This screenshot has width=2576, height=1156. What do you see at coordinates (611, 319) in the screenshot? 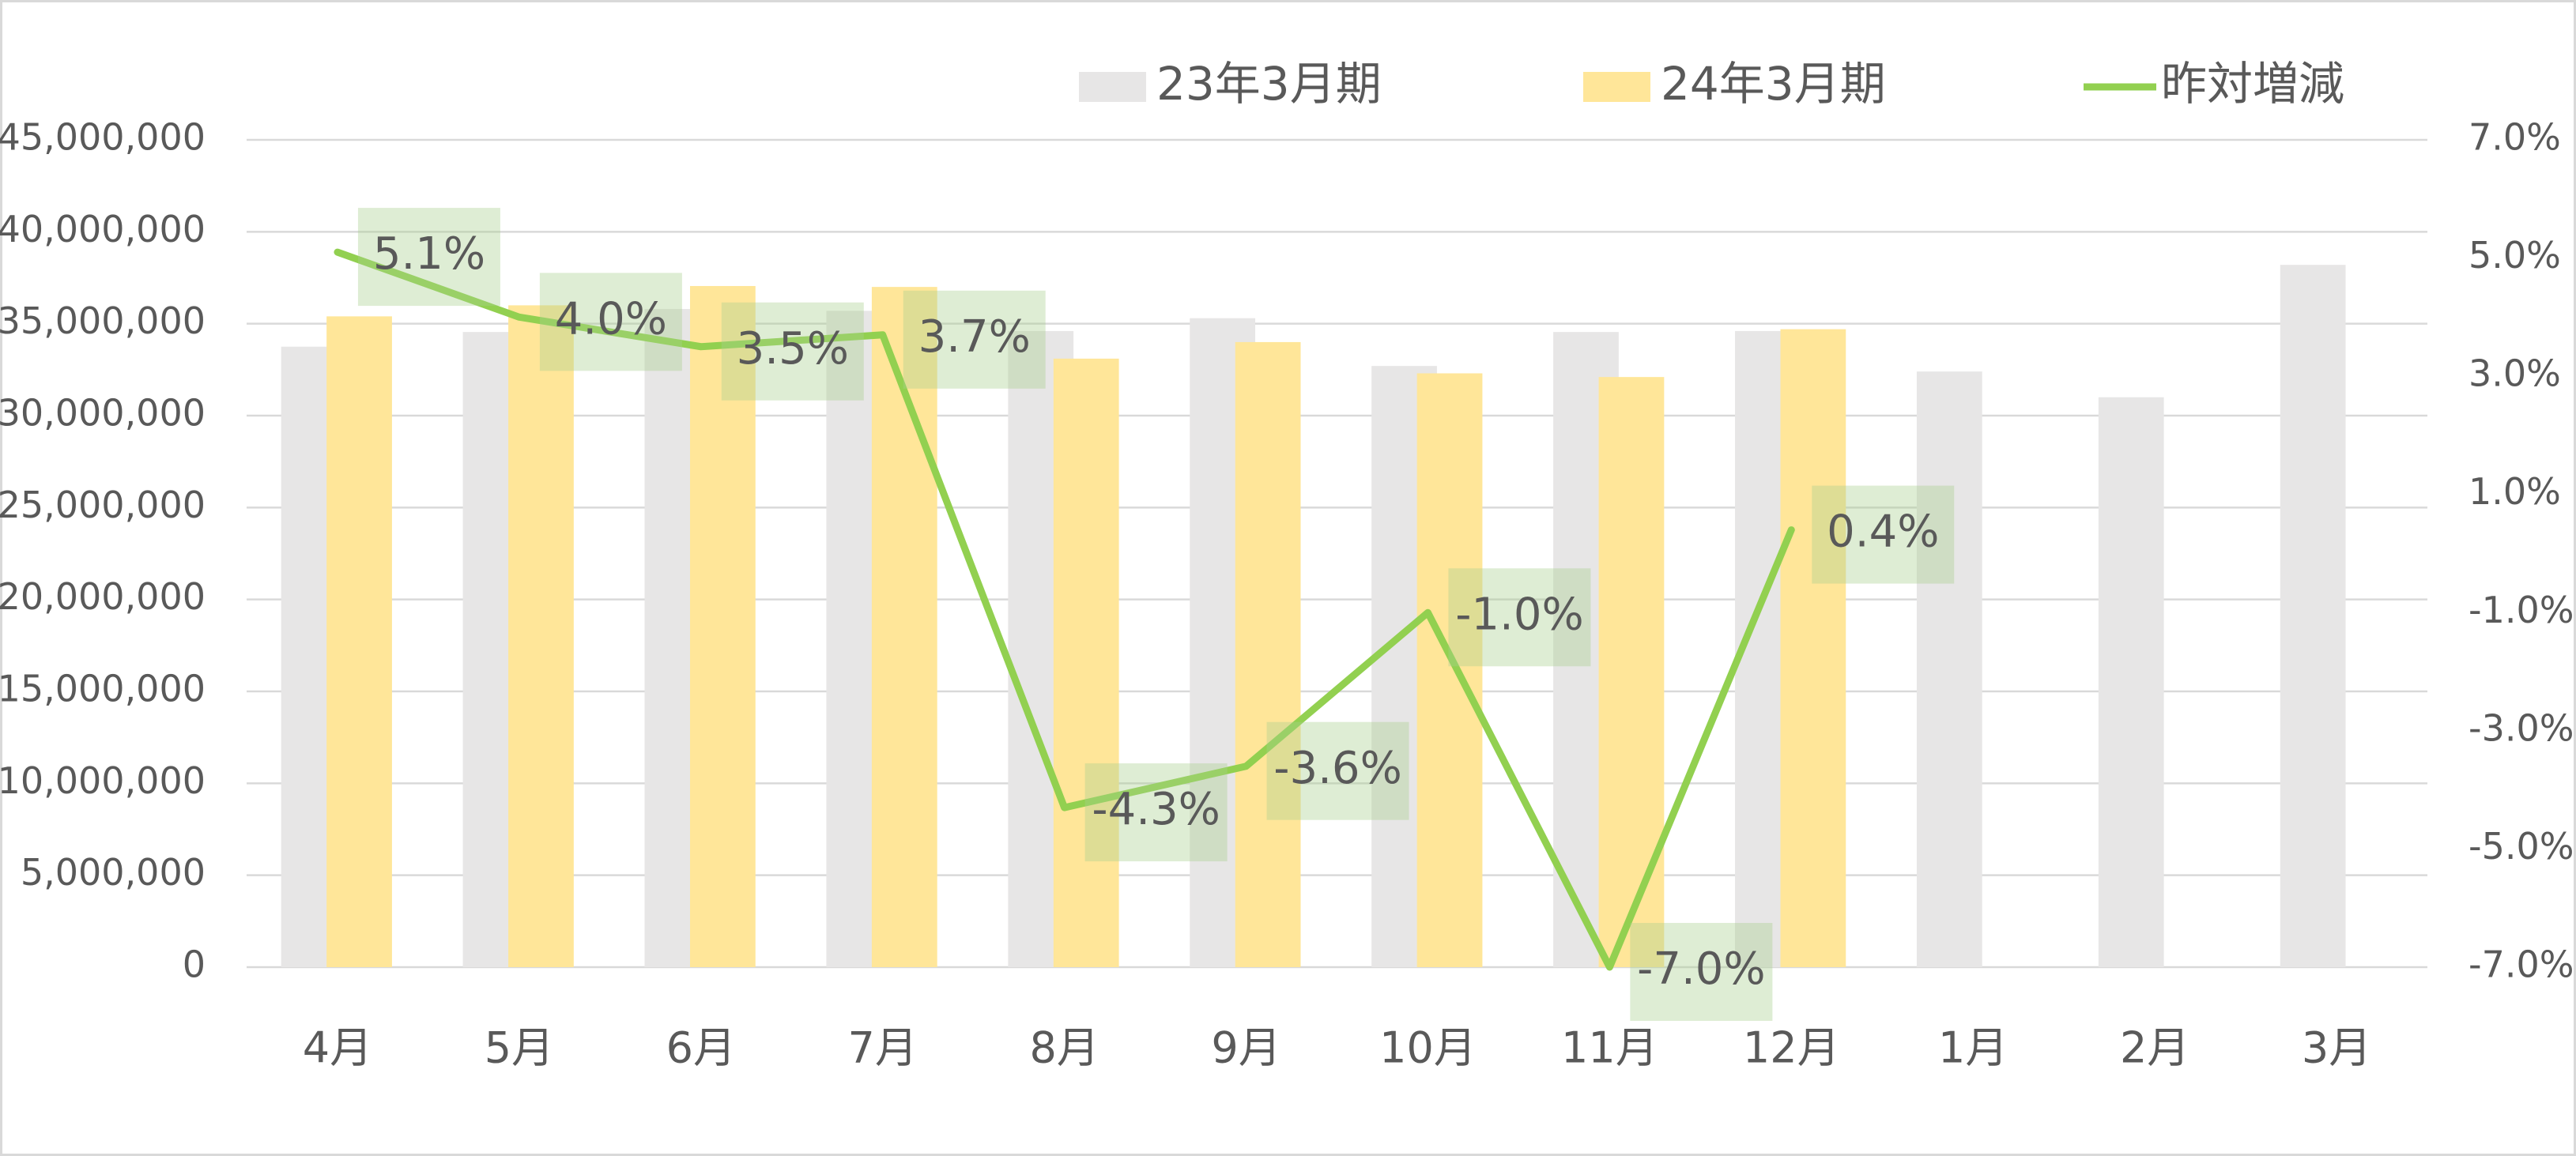
I see `data-label: 4.0%` at bounding box center [611, 319].